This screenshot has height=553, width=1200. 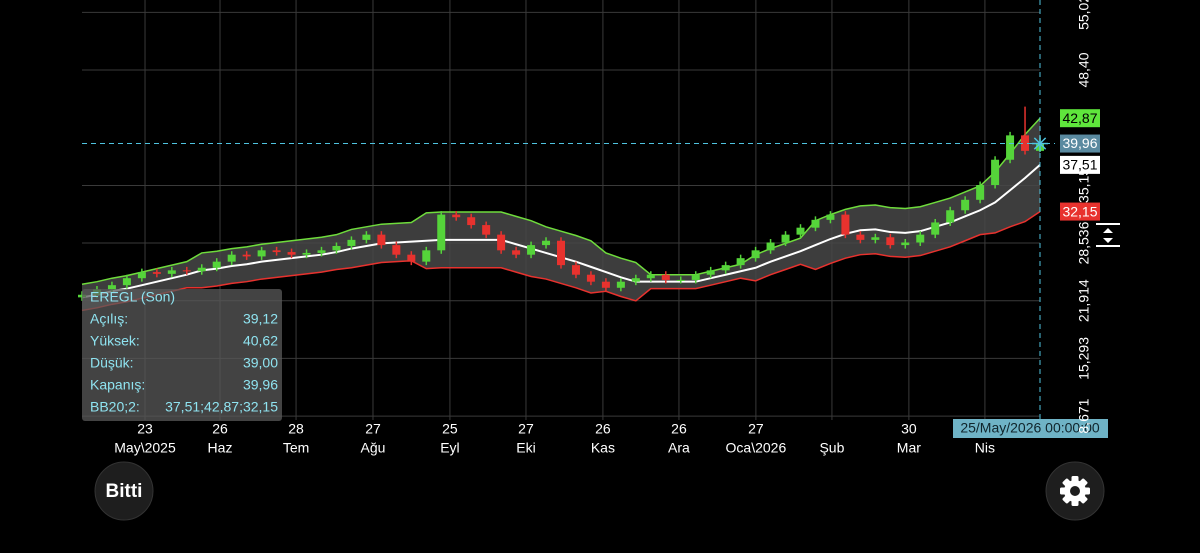 What do you see at coordinates (1084, 69) in the screenshot?
I see `y-tick-label: 48,40` at bounding box center [1084, 69].